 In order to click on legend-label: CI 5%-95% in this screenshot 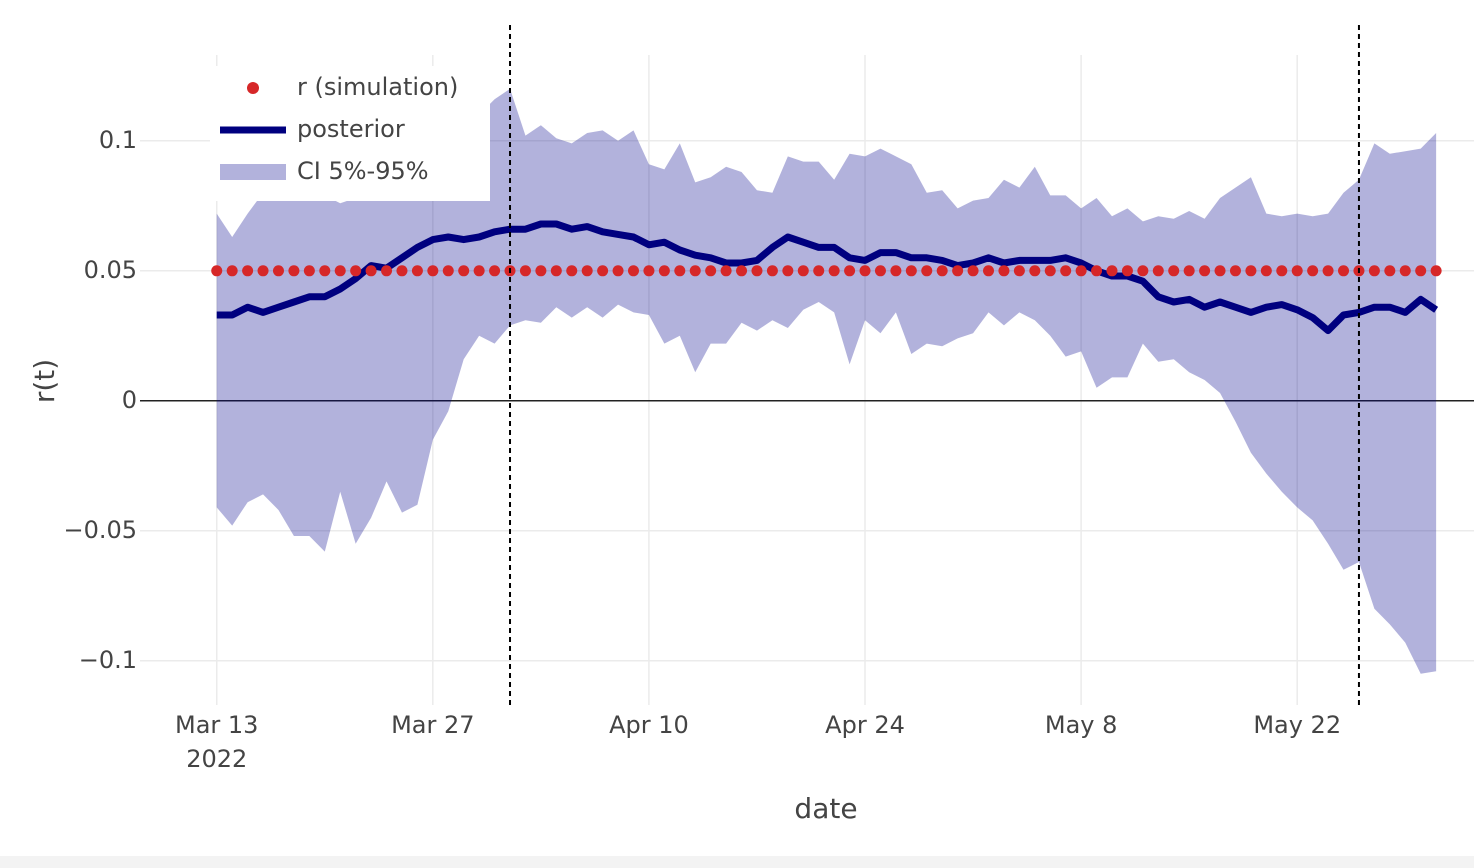, I will do `click(363, 171)`.